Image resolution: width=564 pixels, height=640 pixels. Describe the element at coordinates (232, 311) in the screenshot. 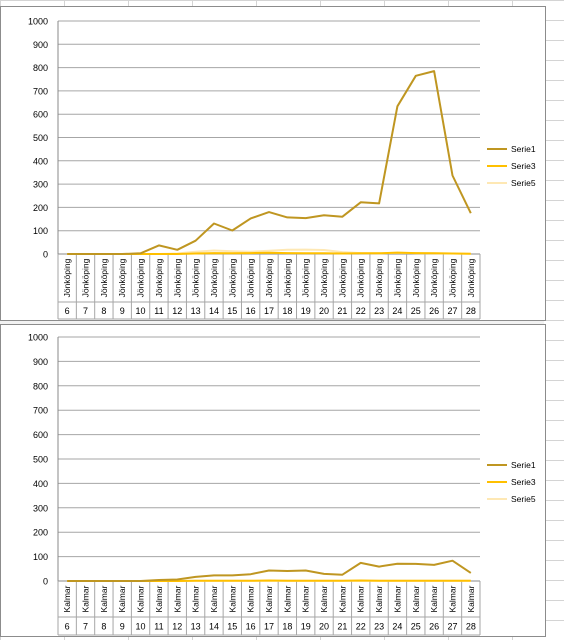

I see `x-tick-label: 15` at that location.